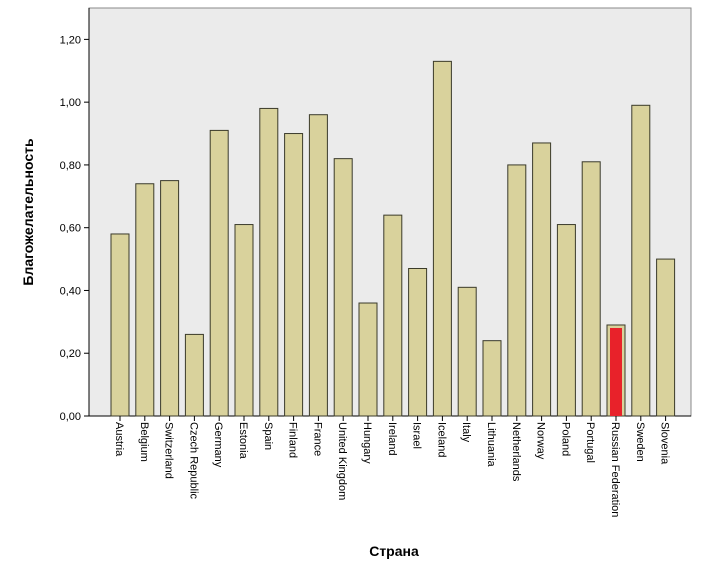  What do you see at coordinates (145, 300) in the screenshot?
I see `bar-belgium` at bounding box center [145, 300].